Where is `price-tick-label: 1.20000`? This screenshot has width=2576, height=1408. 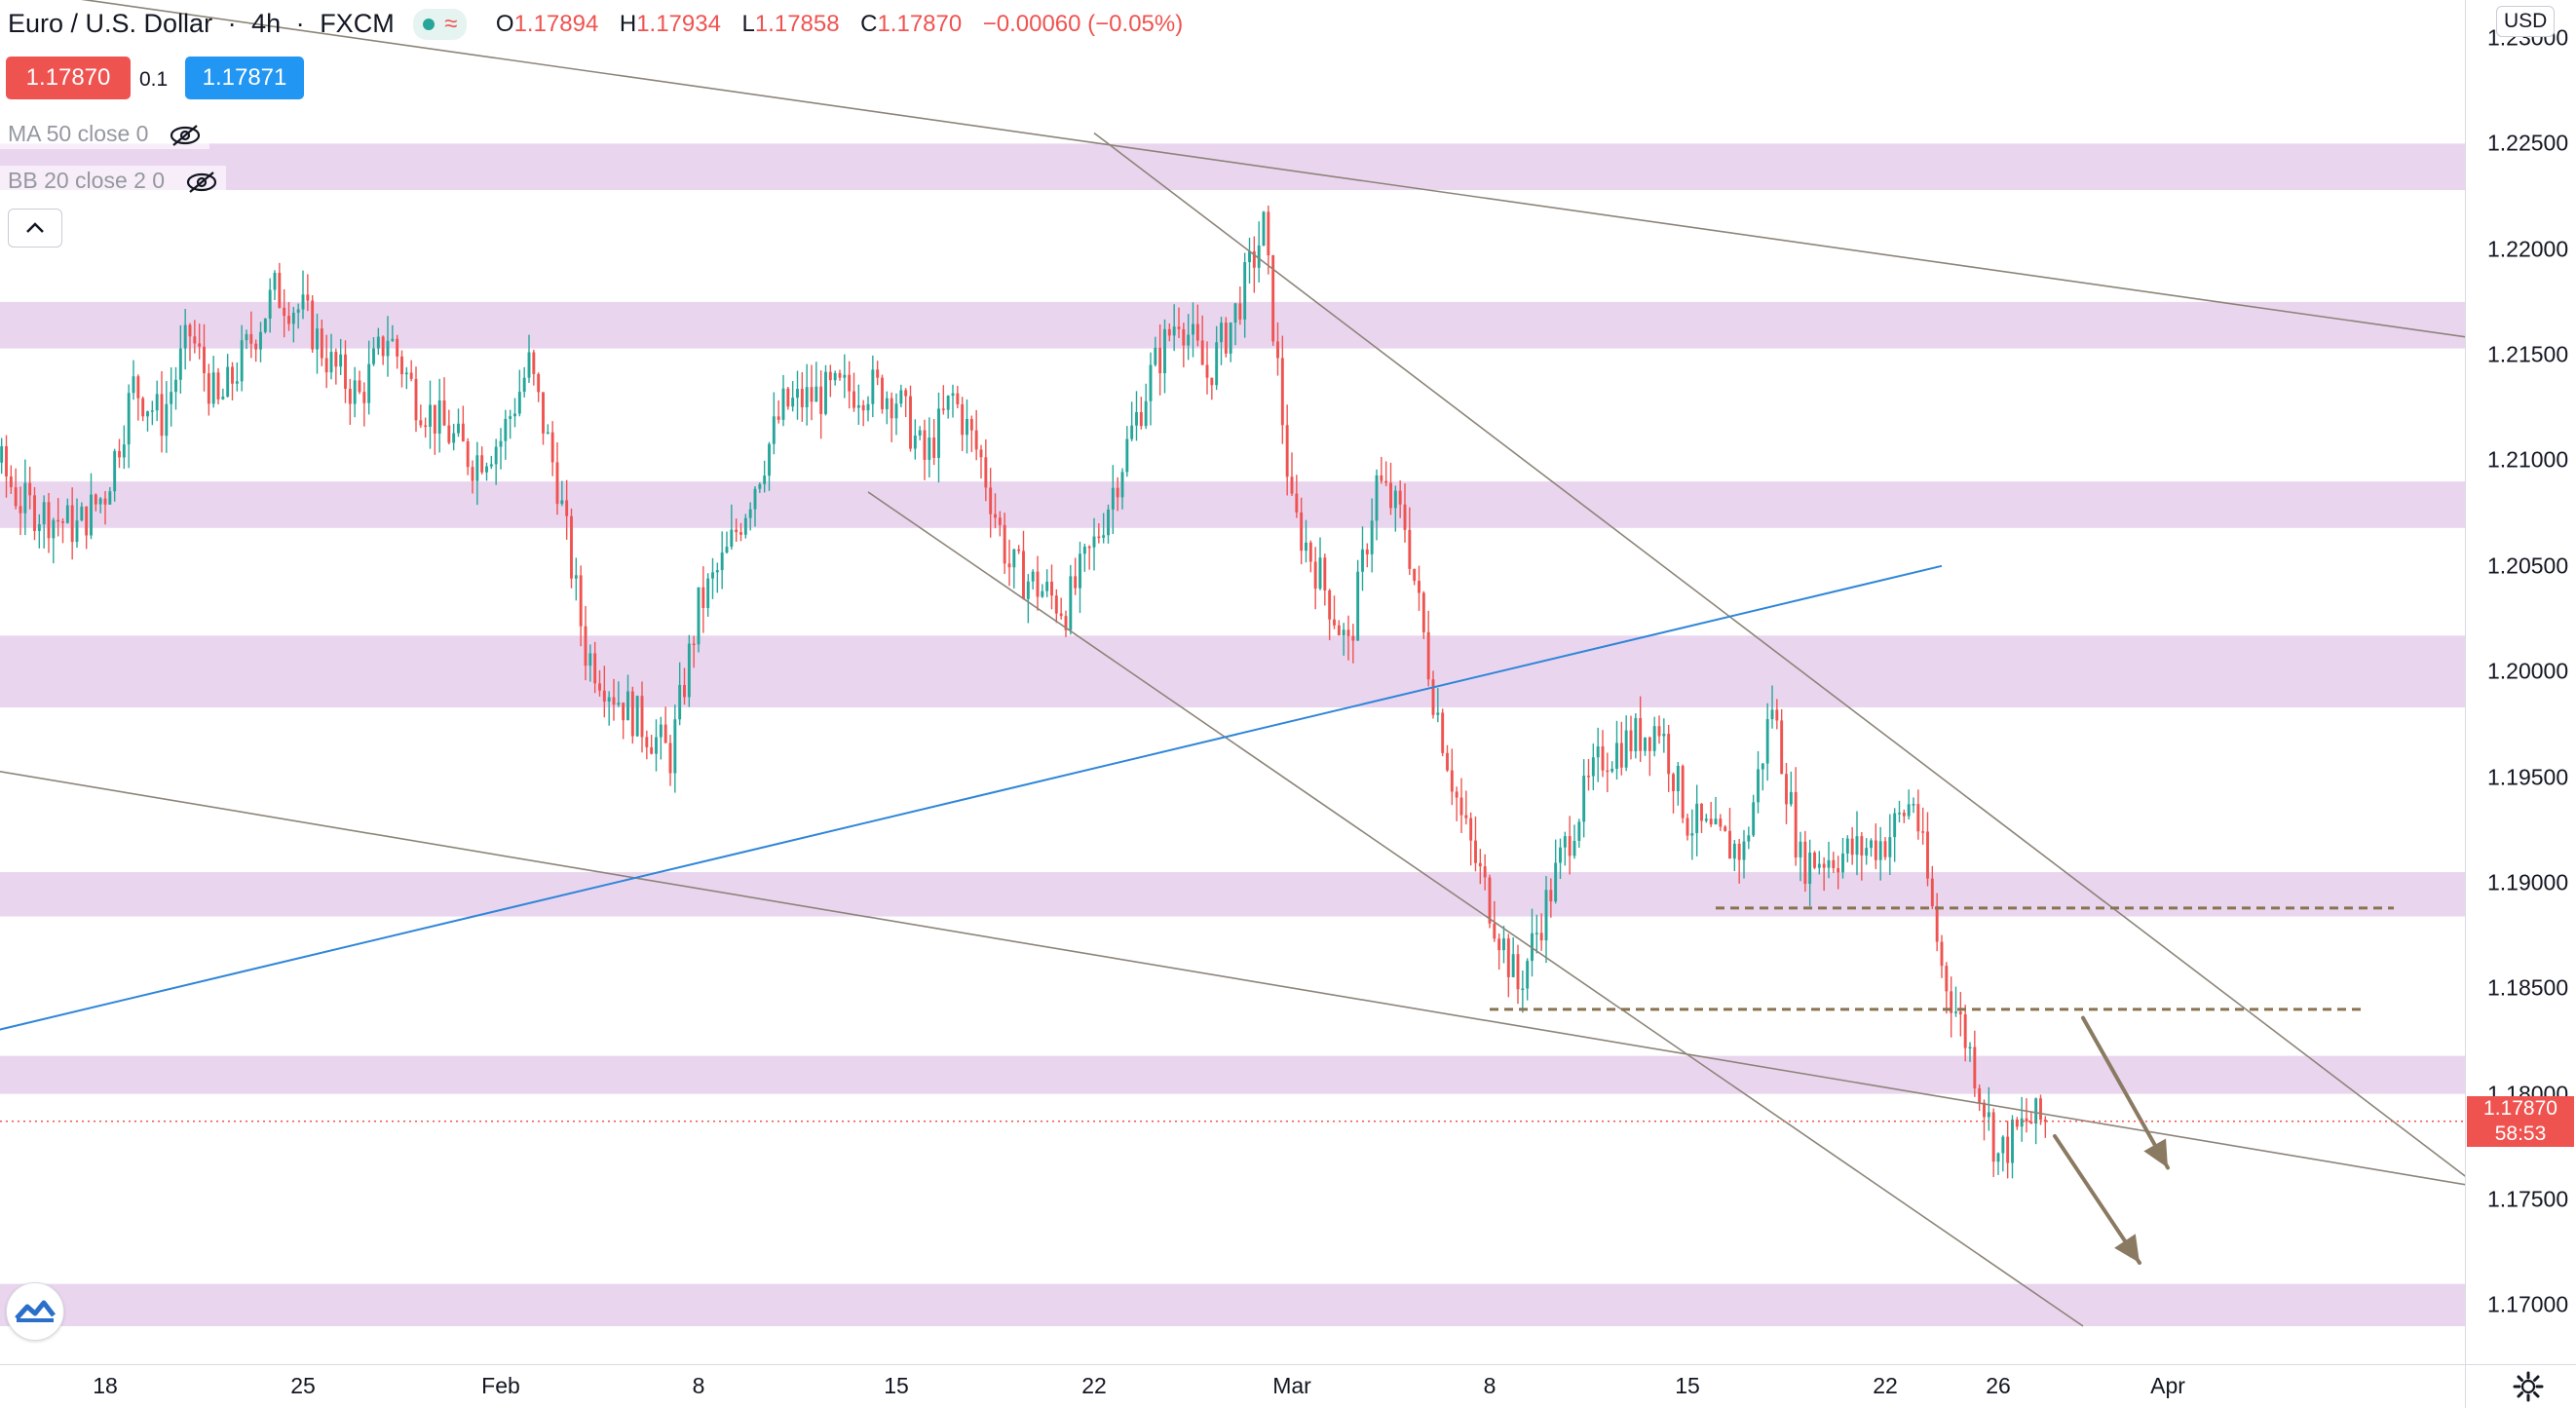 price-tick-label: 1.20000 is located at coordinates (2528, 671).